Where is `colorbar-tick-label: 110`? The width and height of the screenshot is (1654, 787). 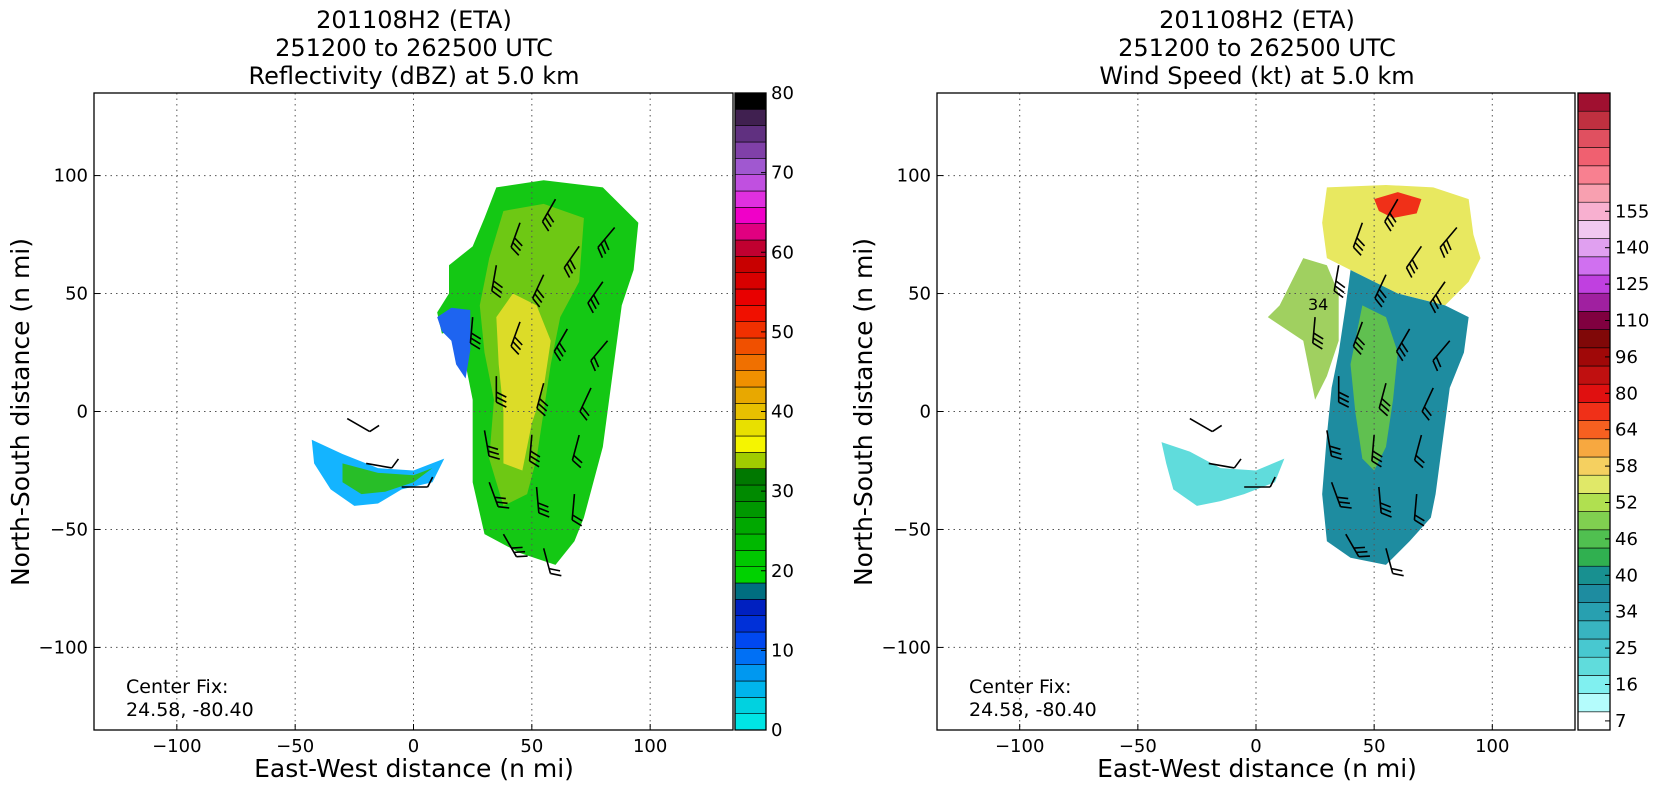
colorbar-tick-label: 110 is located at coordinates (1632, 321).